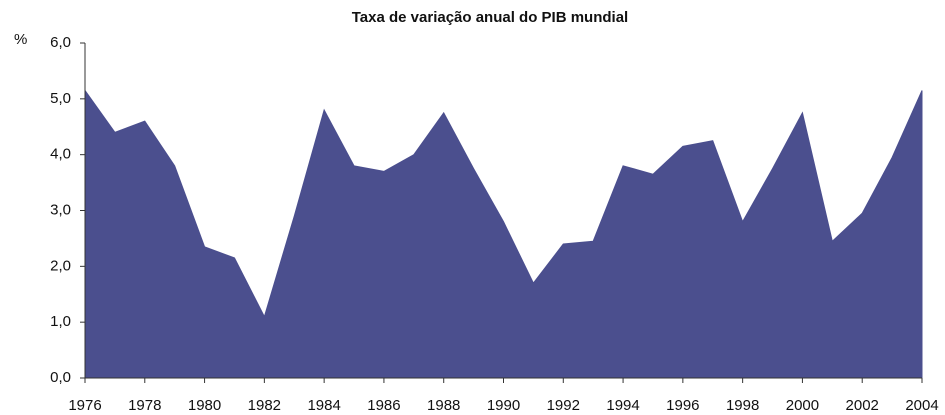 This screenshot has height=415, width=945. Describe the element at coordinates (264, 405) in the screenshot. I see `x-tick-label: 1982` at that location.